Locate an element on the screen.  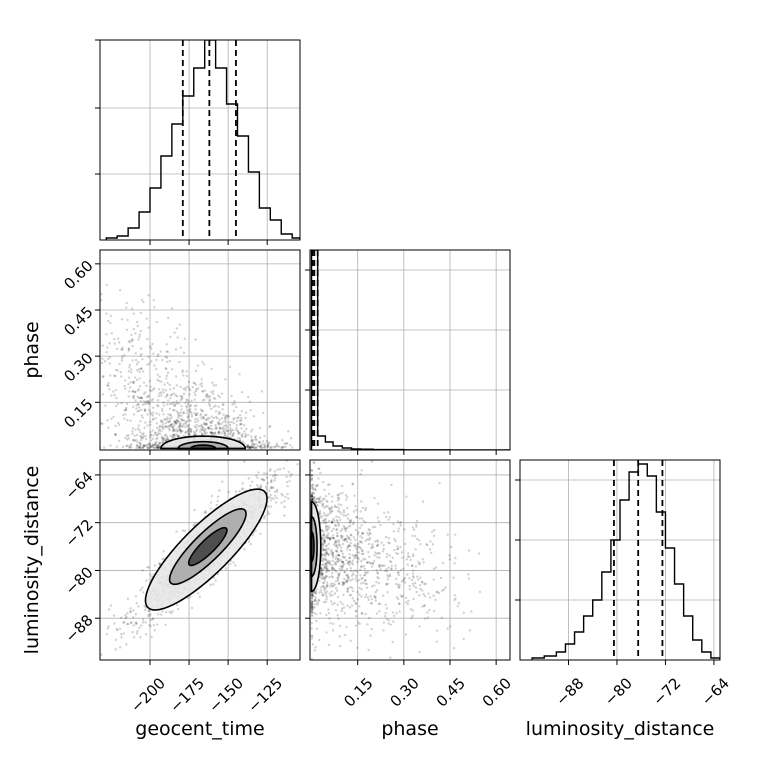
histogram-bin is located at coordinates (253, 206).